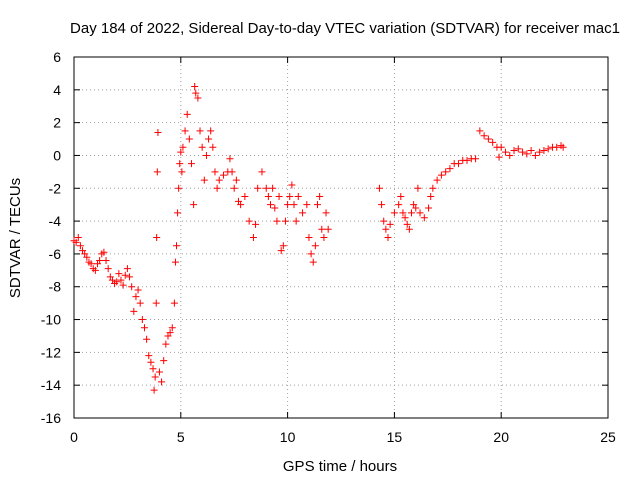  I want to click on x-tick-label: 20, so click(501, 437).